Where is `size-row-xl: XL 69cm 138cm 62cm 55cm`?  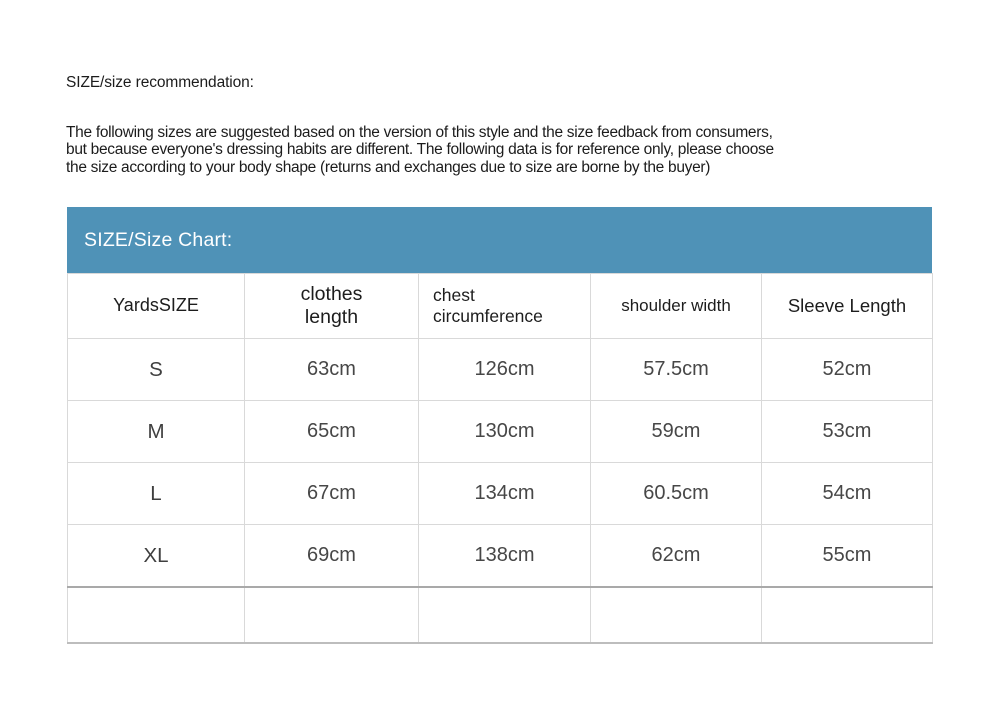 size-row-xl: XL 69cm 138cm 62cm 55cm is located at coordinates (500, 556).